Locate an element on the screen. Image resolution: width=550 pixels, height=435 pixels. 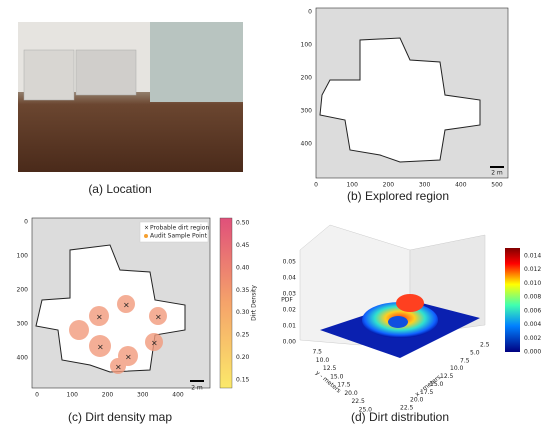
y-tick-label: 22.5 is located at coordinates (358, 401).